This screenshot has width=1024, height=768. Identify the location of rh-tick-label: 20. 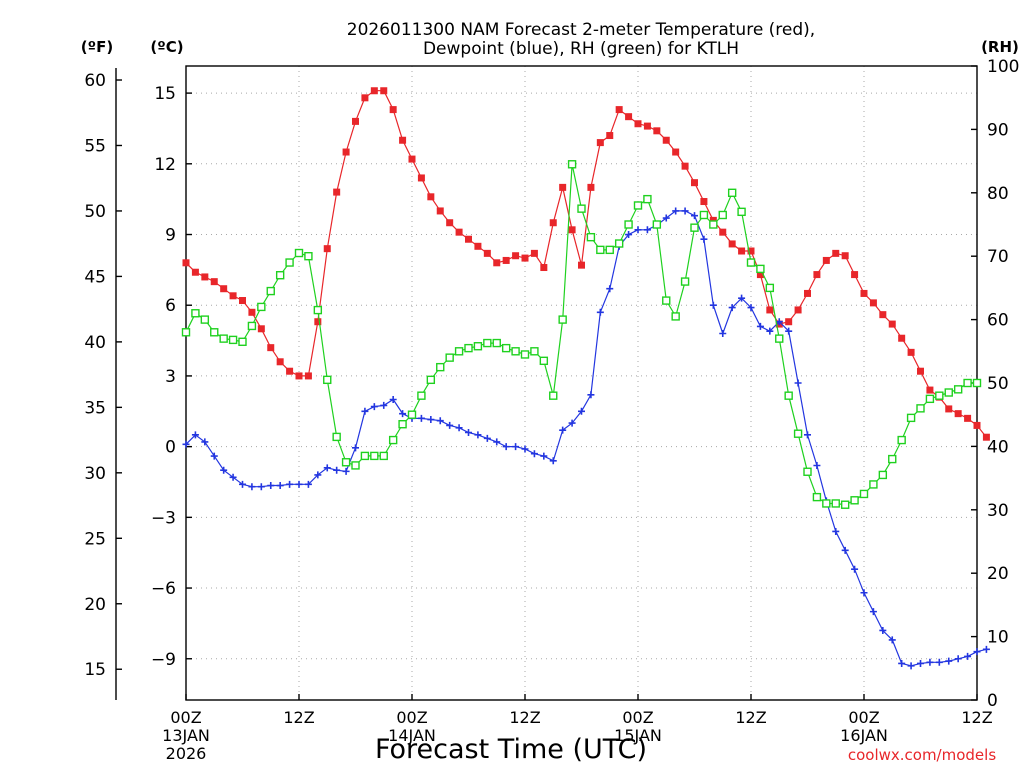
(998, 574).